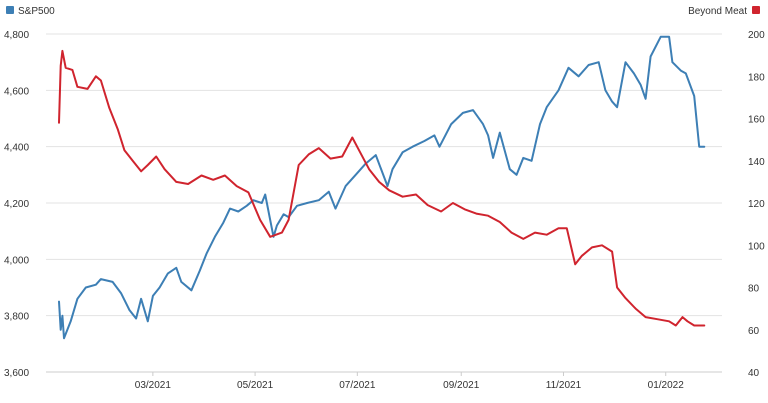 This screenshot has width=768, height=403. What do you see at coordinates (666, 385) in the screenshot?
I see `x-tick-label: 01/2022` at bounding box center [666, 385].